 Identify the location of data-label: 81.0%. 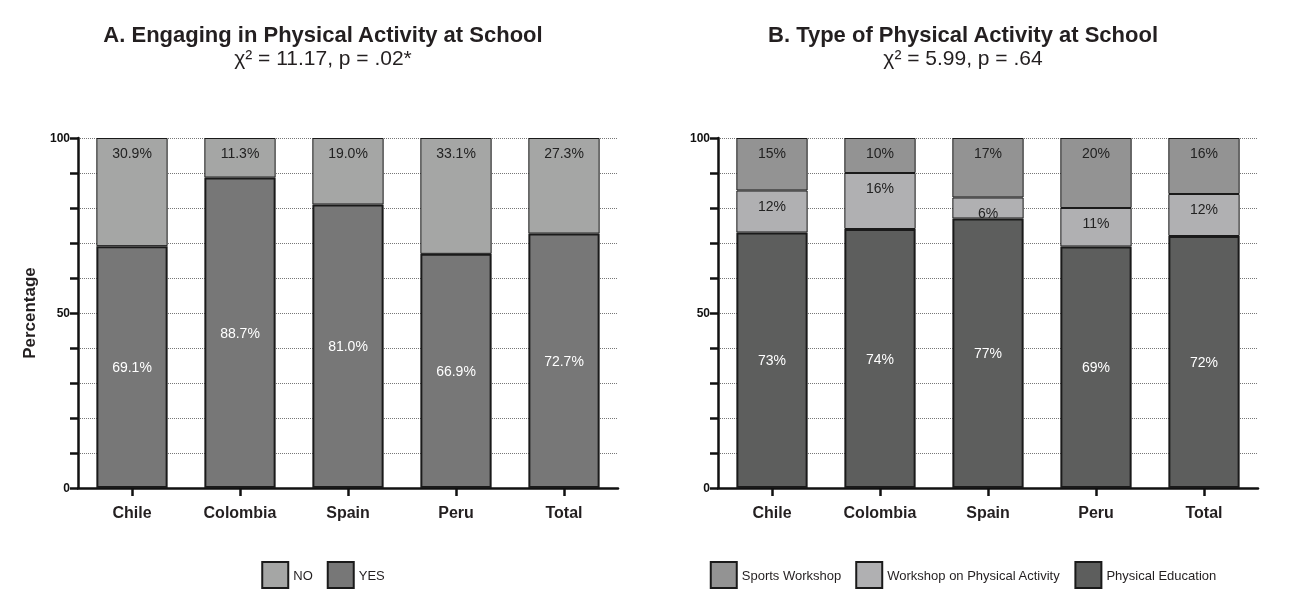
(348, 346).